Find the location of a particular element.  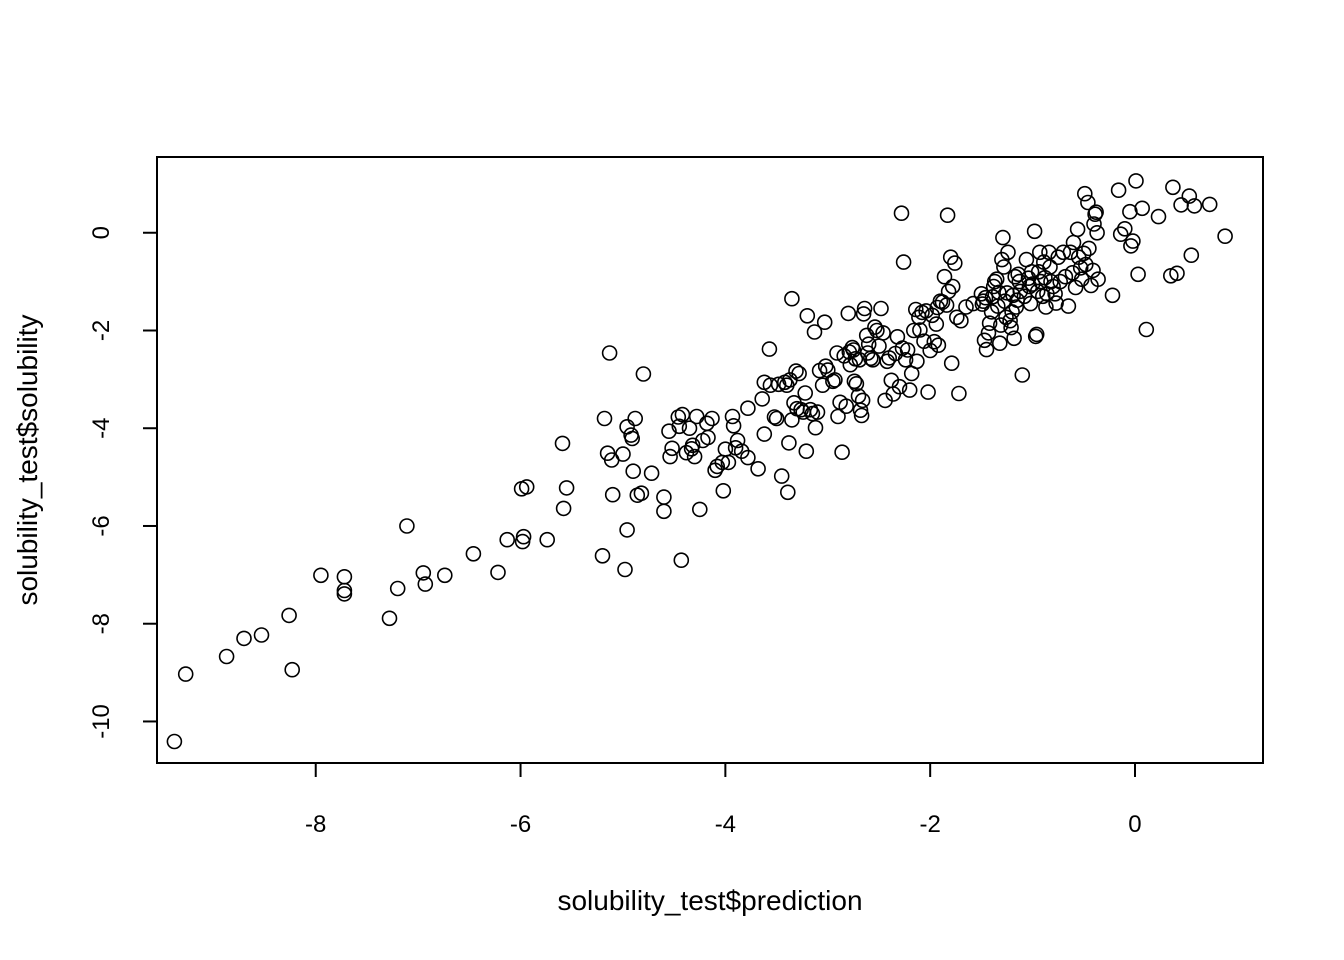

x-tick-label: -2 is located at coordinates (930, 824).